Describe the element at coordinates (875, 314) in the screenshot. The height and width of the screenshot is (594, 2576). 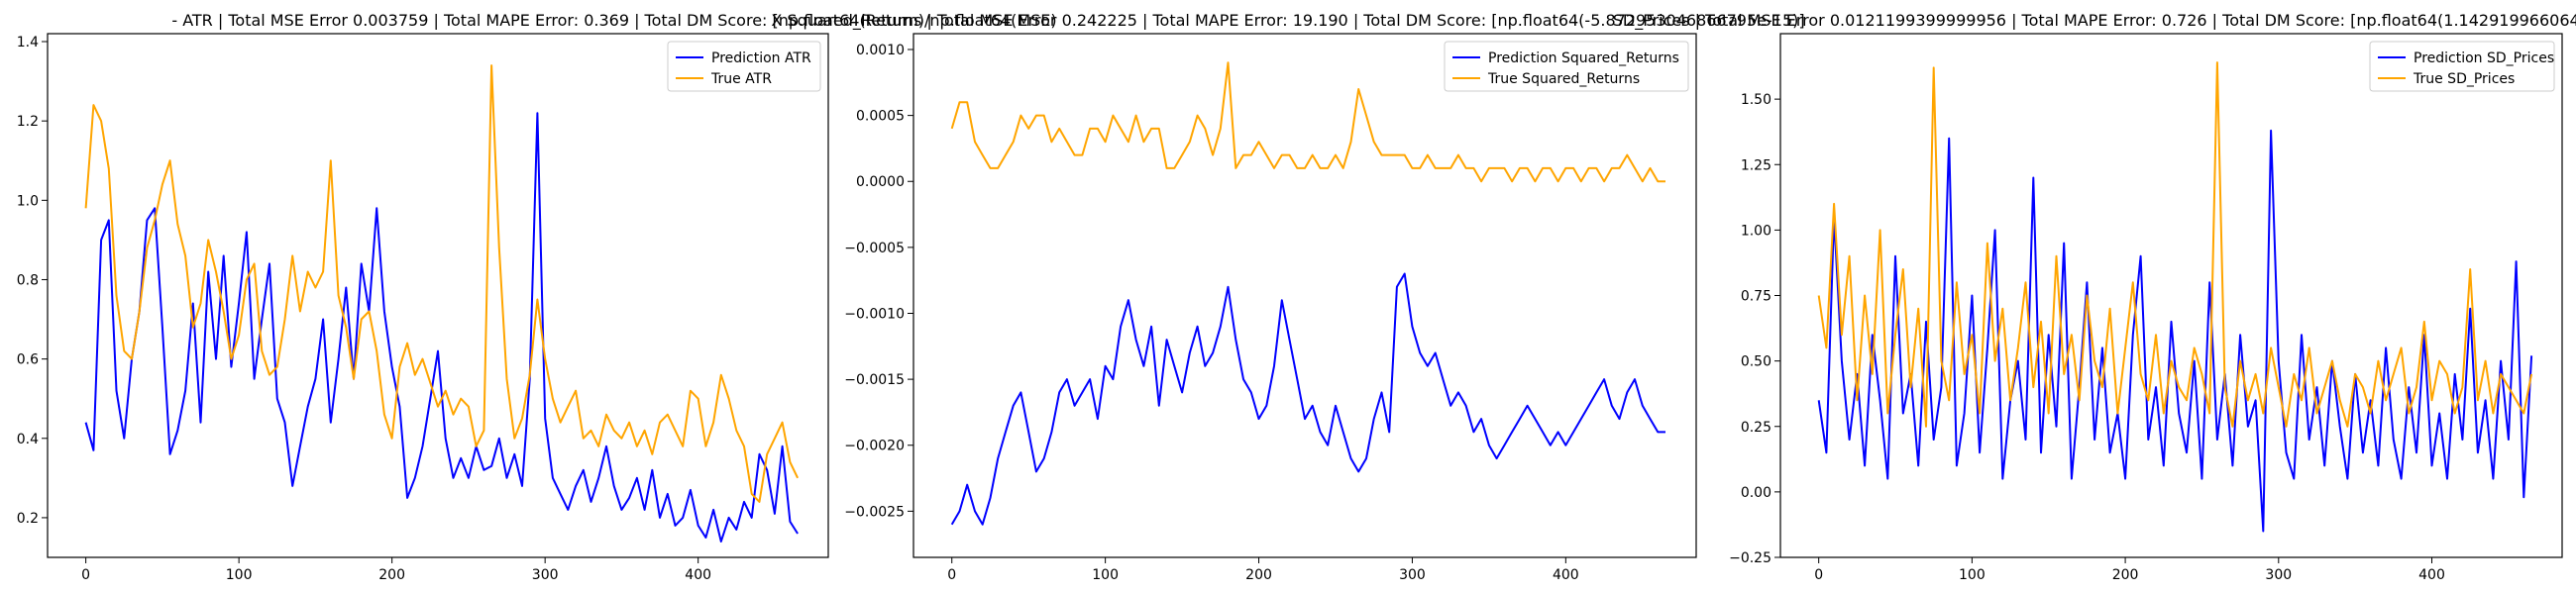
I see `y-tick-label: −0.0010` at that location.